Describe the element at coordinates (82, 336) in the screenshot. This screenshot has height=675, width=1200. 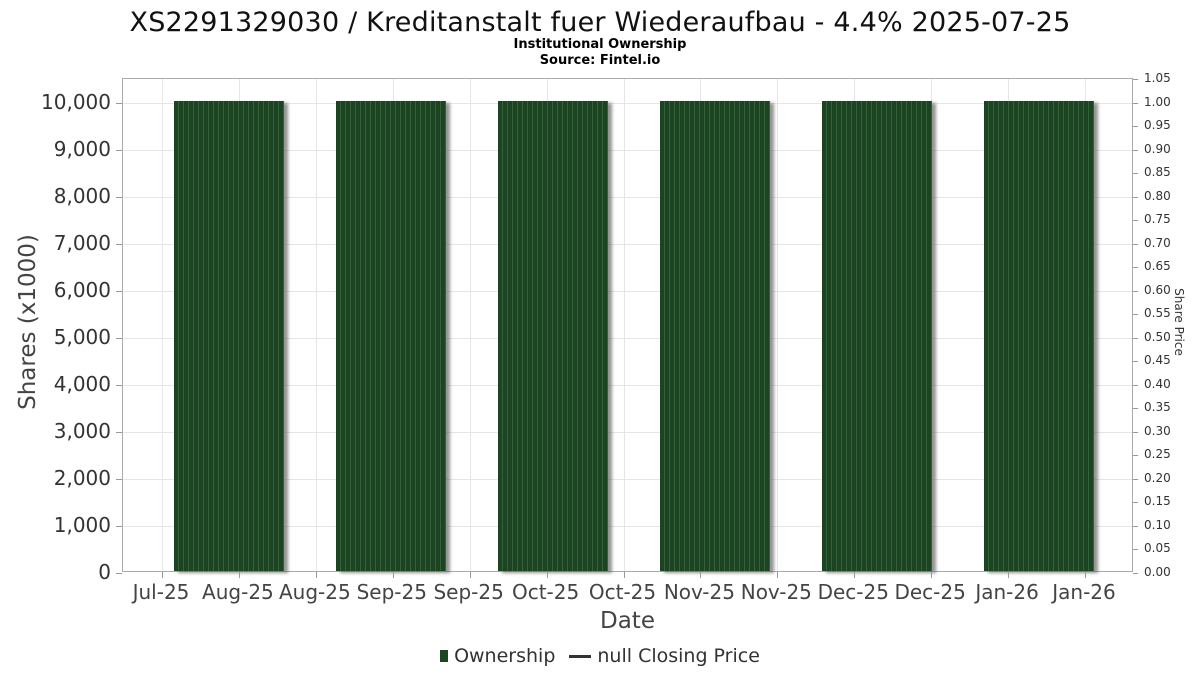
I see `y-tick-label-left: 5,000` at that location.